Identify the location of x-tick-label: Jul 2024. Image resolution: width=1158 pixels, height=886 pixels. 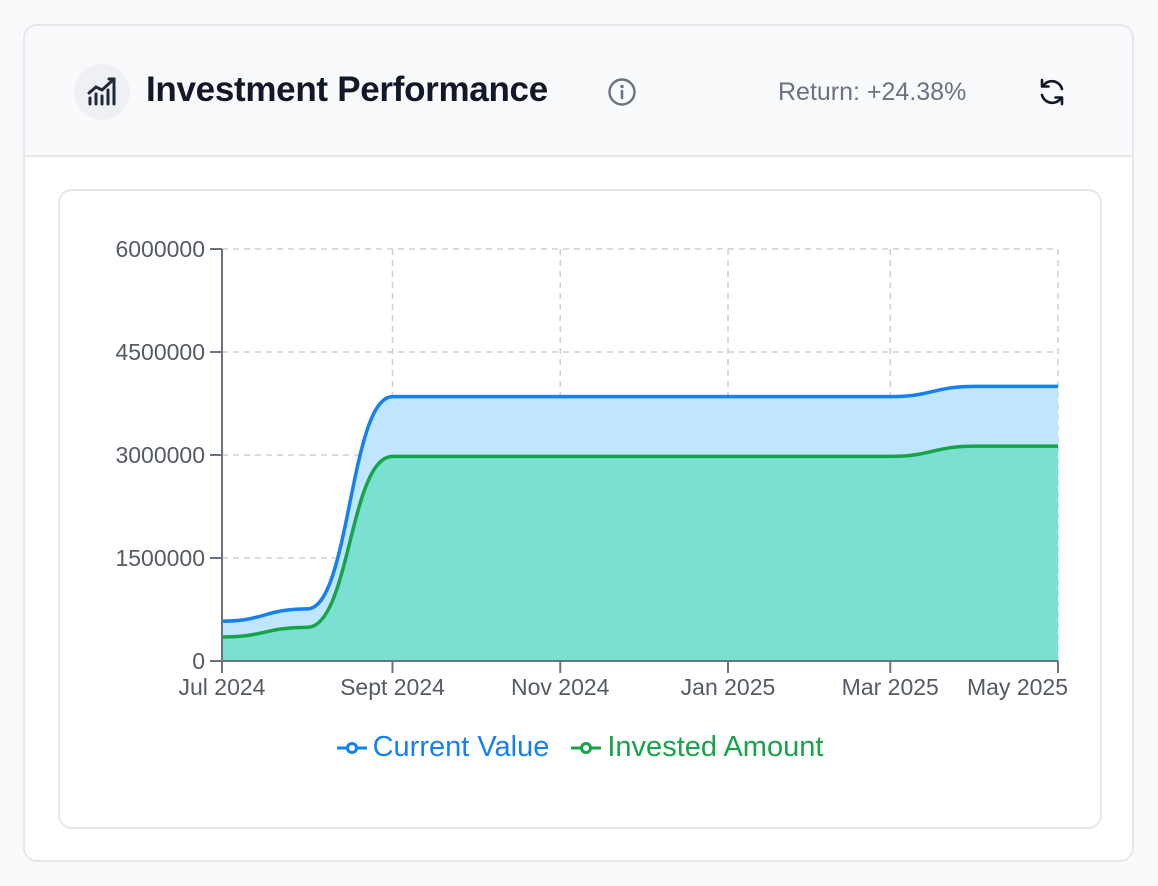
(222, 687).